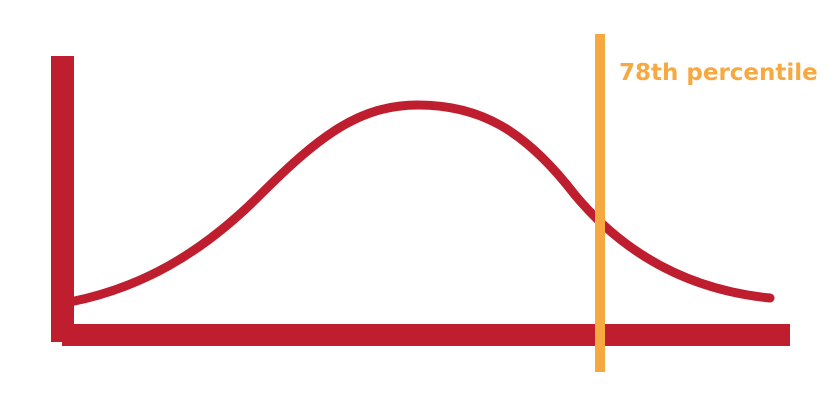 The height and width of the screenshot is (403, 835). What do you see at coordinates (718, 73) in the screenshot?
I see `percentile-marker-label: 78th percentile` at bounding box center [718, 73].